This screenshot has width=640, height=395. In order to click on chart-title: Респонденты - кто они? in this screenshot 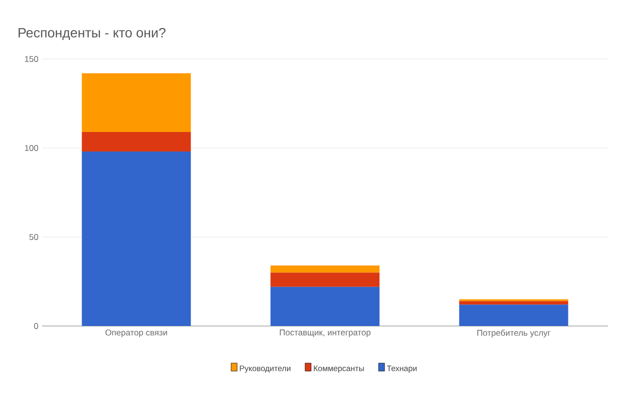, I will do `click(92, 34)`.